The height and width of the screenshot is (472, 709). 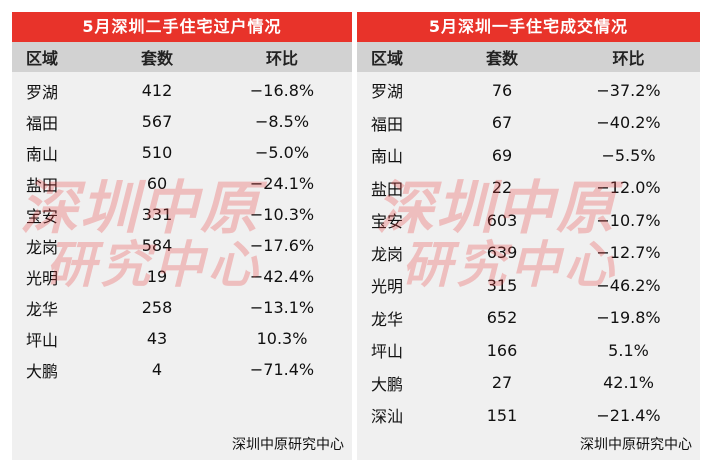 What do you see at coordinates (182, 307) in the screenshot?
I see `table-row: 龙华 258 −13.1%` at bounding box center [182, 307].